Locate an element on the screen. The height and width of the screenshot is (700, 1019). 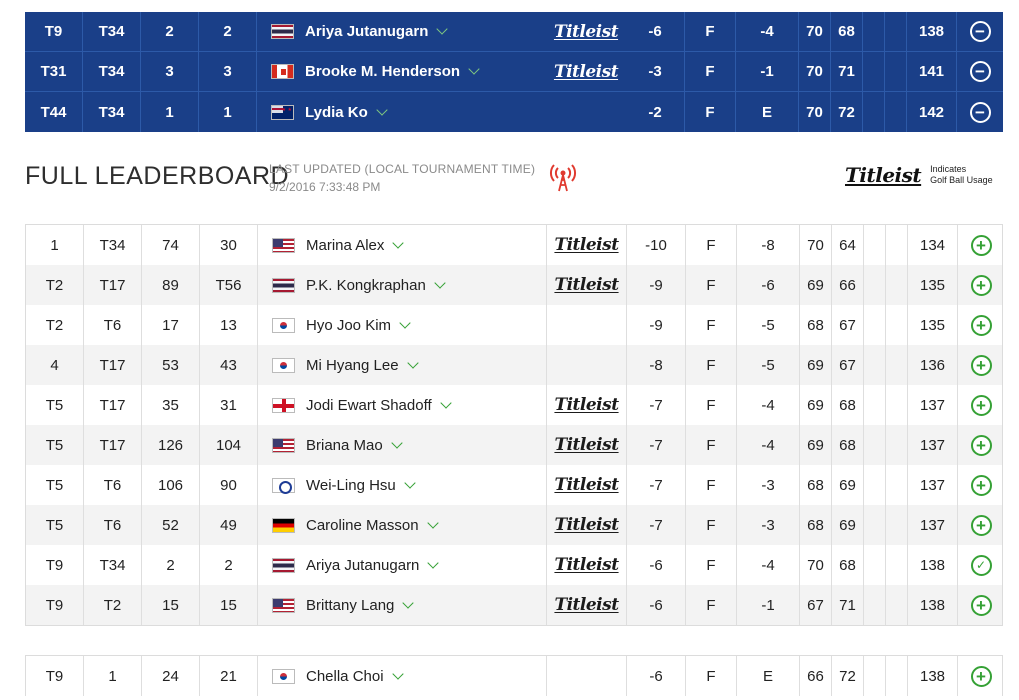
player-name: Hyo Joo Kim is located at coordinates (349, 325).